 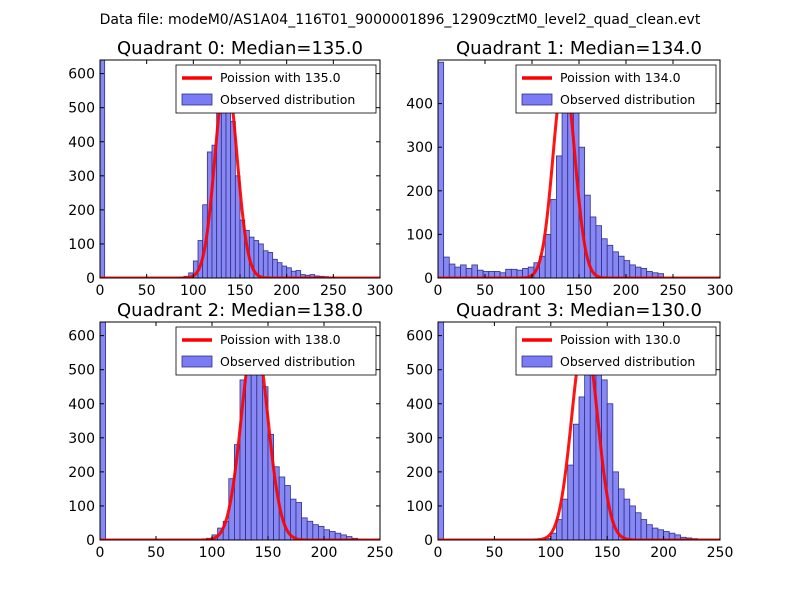 What do you see at coordinates (616, 351) in the screenshot?
I see `legend: Poission with 130.0 Observed distribution` at bounding box center [616, 351].